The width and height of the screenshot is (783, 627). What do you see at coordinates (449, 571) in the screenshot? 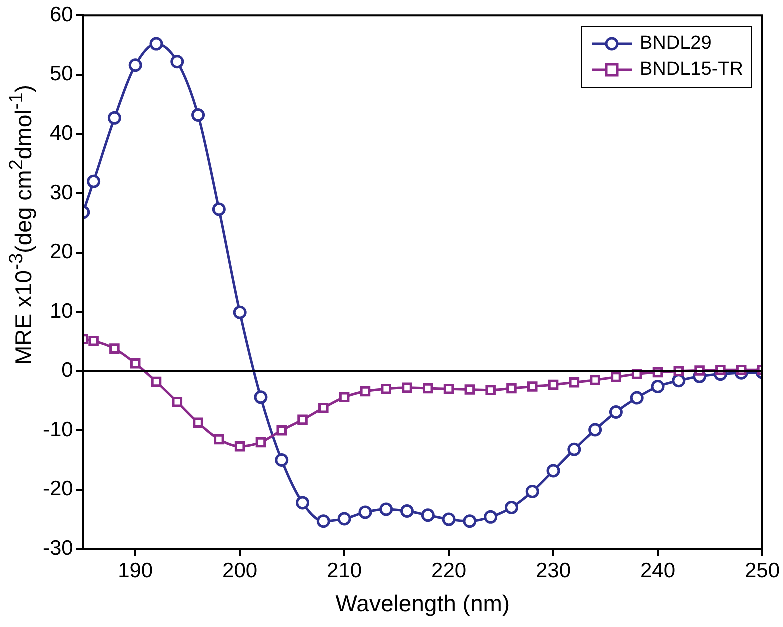
I see `x-tick-label: 220` at bounding box center [449, 571].